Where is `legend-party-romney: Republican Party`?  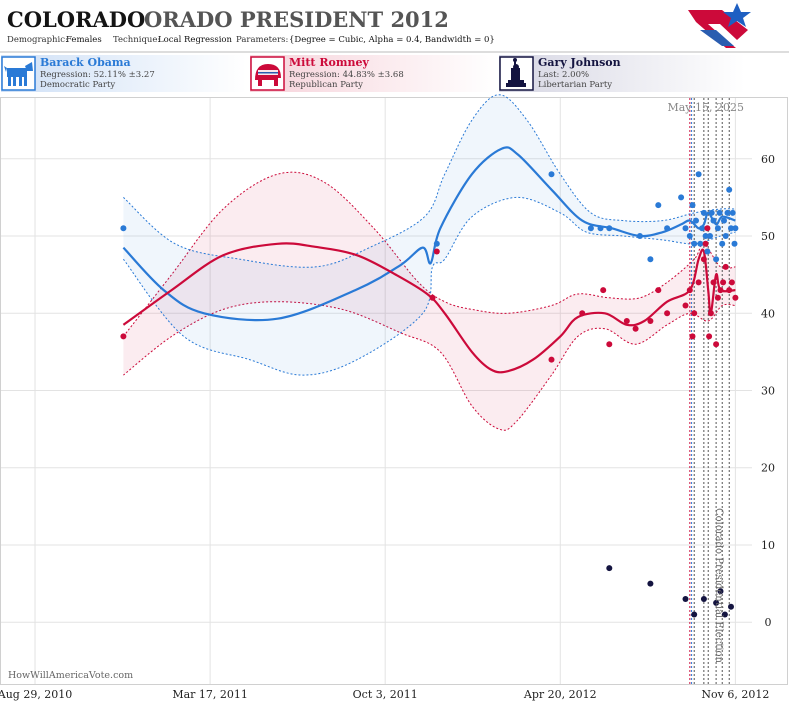
legend-party-romney: Republican Party is located at coordinates (326, 85).